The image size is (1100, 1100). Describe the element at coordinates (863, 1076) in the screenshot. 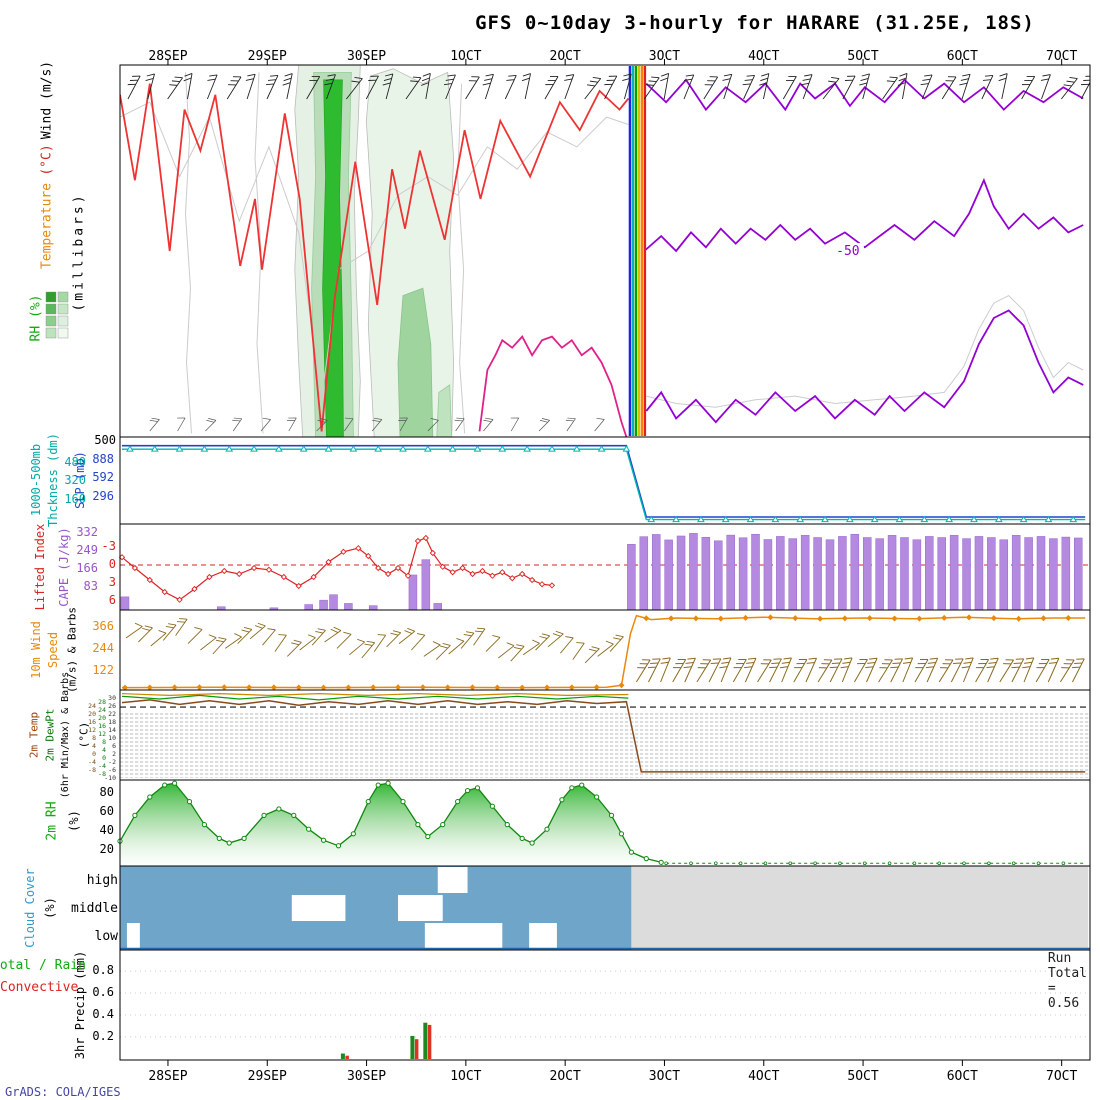

I see `time-label-bottom: 5OCT` at that location.